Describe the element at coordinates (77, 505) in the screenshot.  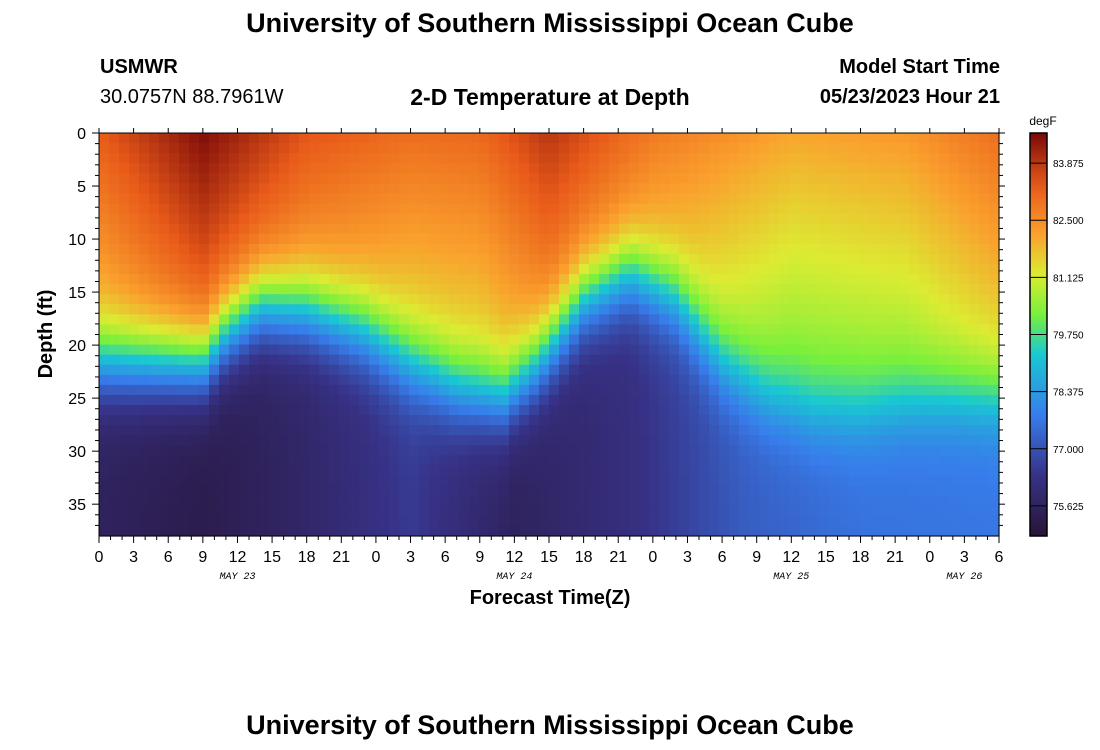
I see `y-tick-label: 35` at that location.